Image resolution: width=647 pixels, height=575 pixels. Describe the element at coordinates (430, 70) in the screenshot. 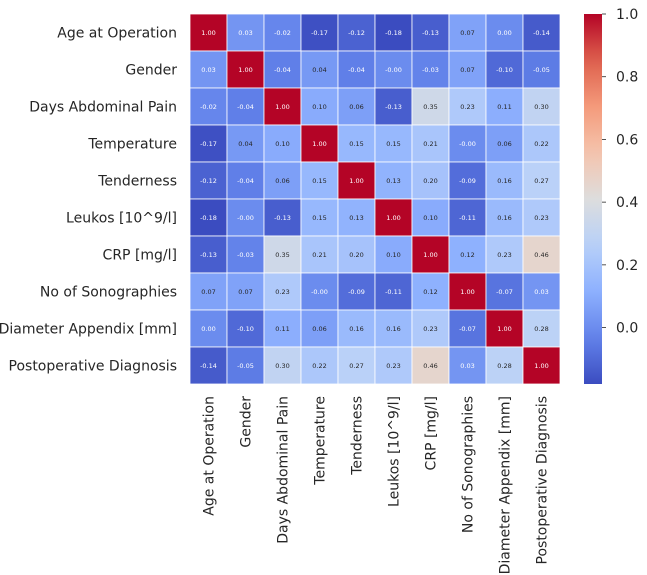

I see `heatmap-cell-label: -0.03` at that location.